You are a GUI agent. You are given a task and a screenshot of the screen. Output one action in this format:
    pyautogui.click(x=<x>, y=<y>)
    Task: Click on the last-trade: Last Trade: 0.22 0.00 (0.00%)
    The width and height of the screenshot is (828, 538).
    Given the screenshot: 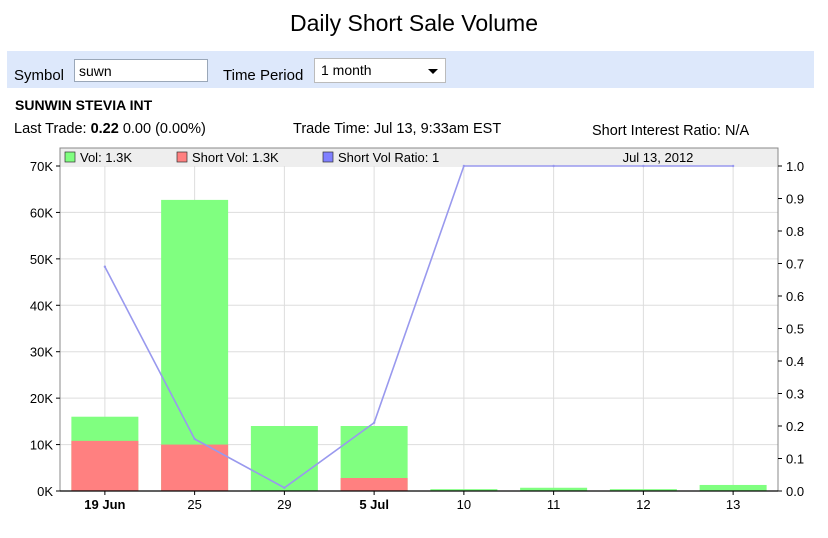 What is the action you would take?
    pyautogui.click(x=110, y=129)
    